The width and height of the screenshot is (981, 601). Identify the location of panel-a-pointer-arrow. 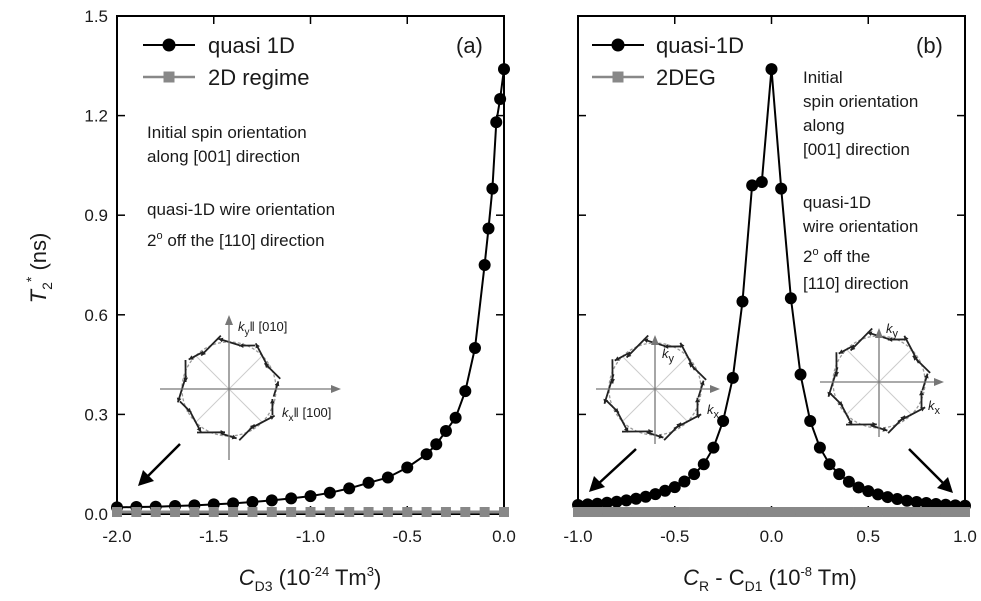
(159, 464).